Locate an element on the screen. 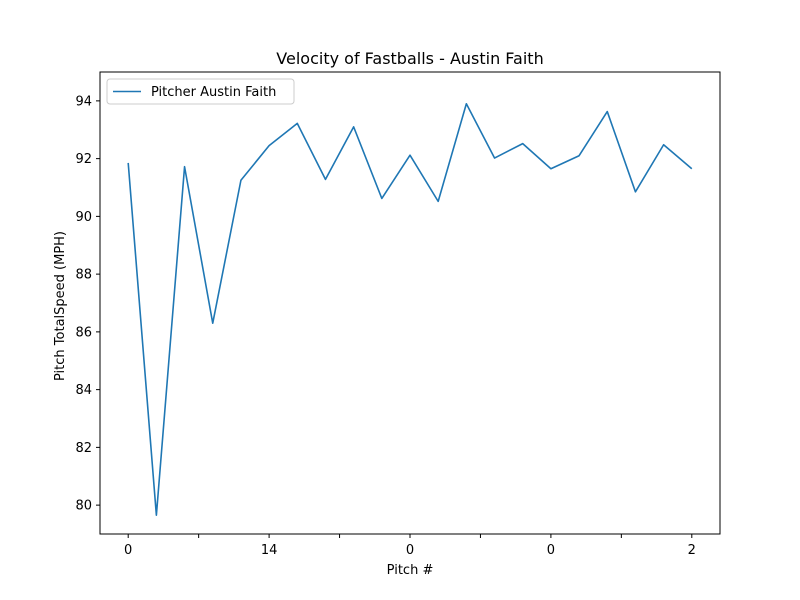  y-tick-label: 80 is located at coordinates (83, 506).